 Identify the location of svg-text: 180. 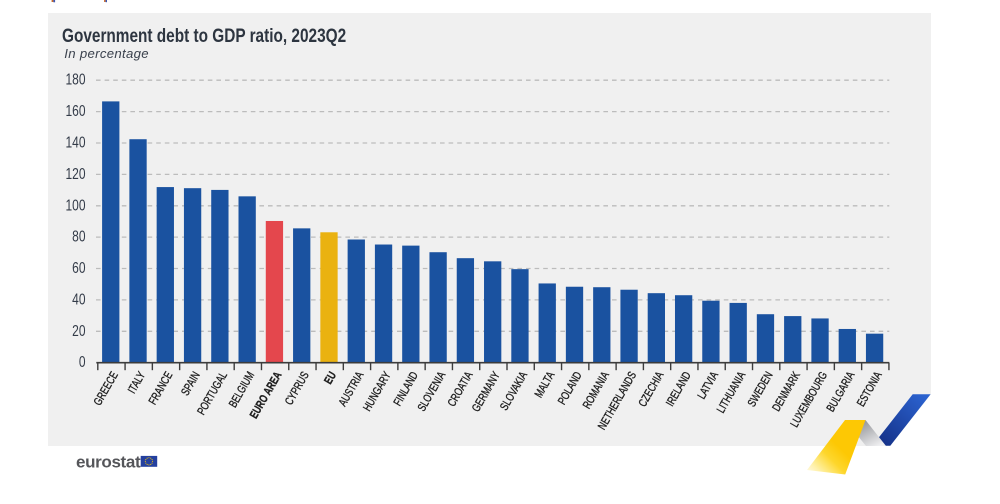
(75, 79).